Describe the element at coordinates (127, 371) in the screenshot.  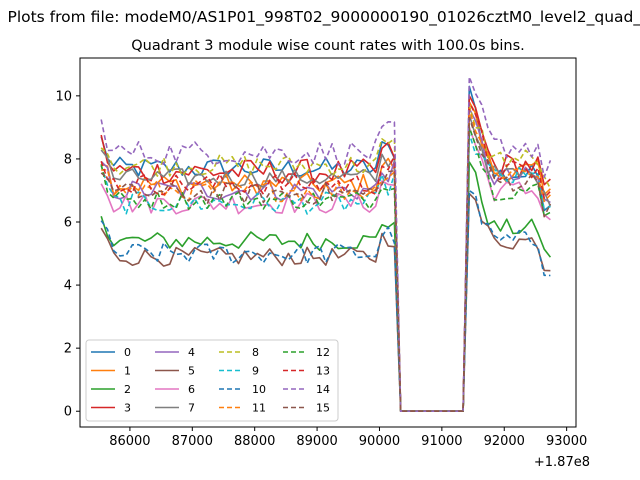
I see `legend-label-1: 1` at that location.